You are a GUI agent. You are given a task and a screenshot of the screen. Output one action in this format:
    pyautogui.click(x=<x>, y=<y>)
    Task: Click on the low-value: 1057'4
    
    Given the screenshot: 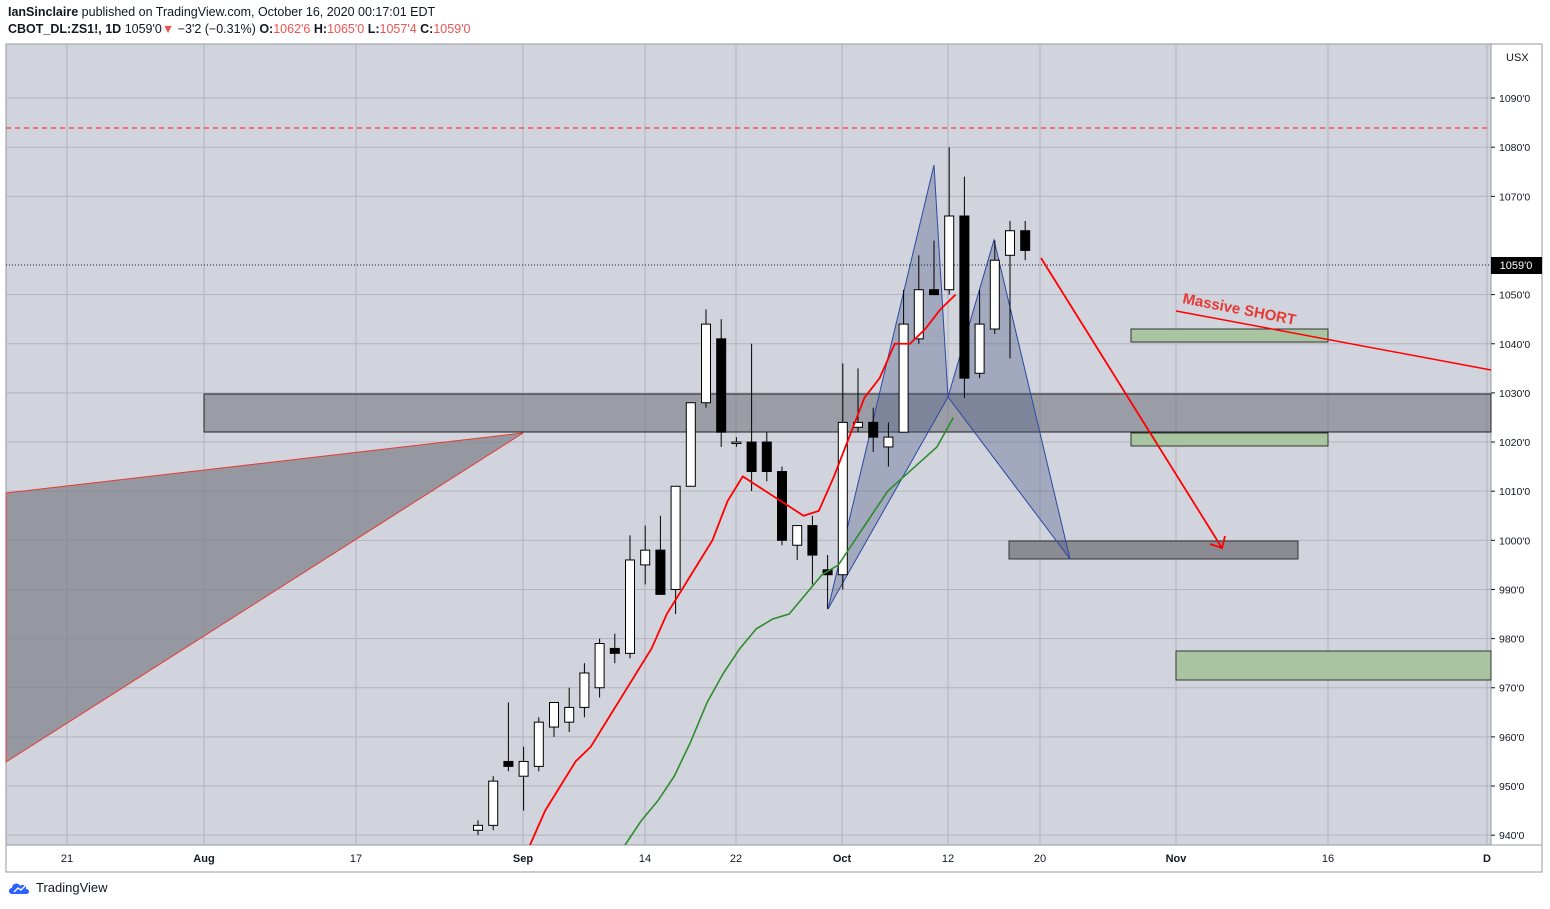 What is the action you would take?
    pyautogui.click(x=398, y=29)
    